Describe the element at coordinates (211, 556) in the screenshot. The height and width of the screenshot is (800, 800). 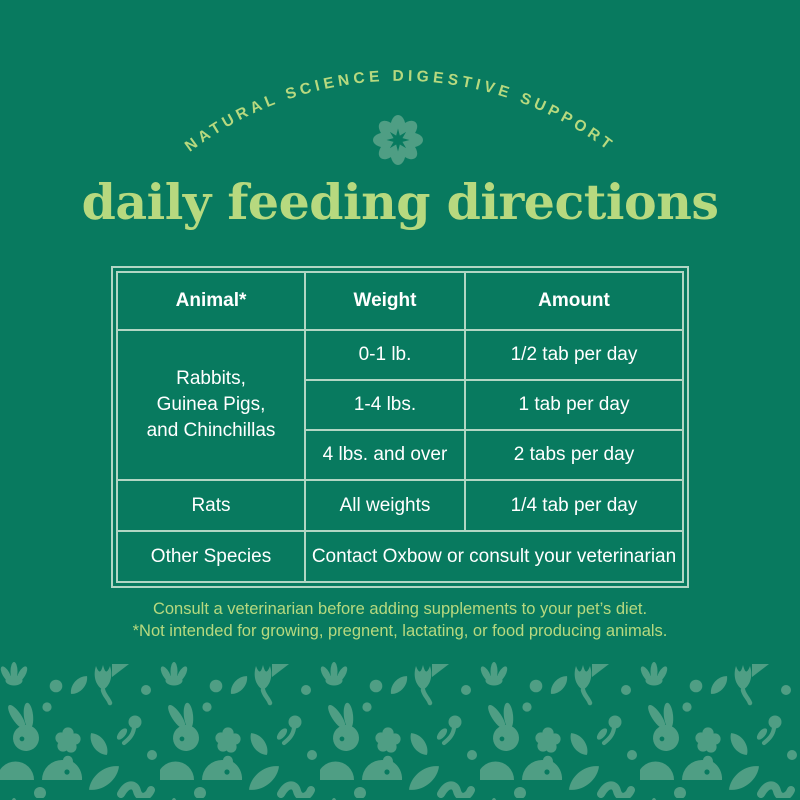
I see `cell-other-animal: Other Species` at that location.